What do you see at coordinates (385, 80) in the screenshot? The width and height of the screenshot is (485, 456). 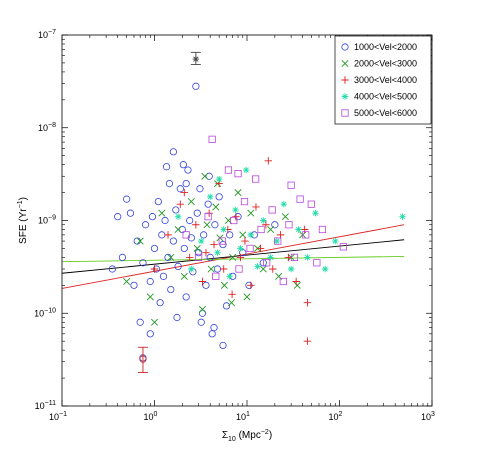 I see `legend-label: 3000<Vel<4000` at bounding box center [385, 80].